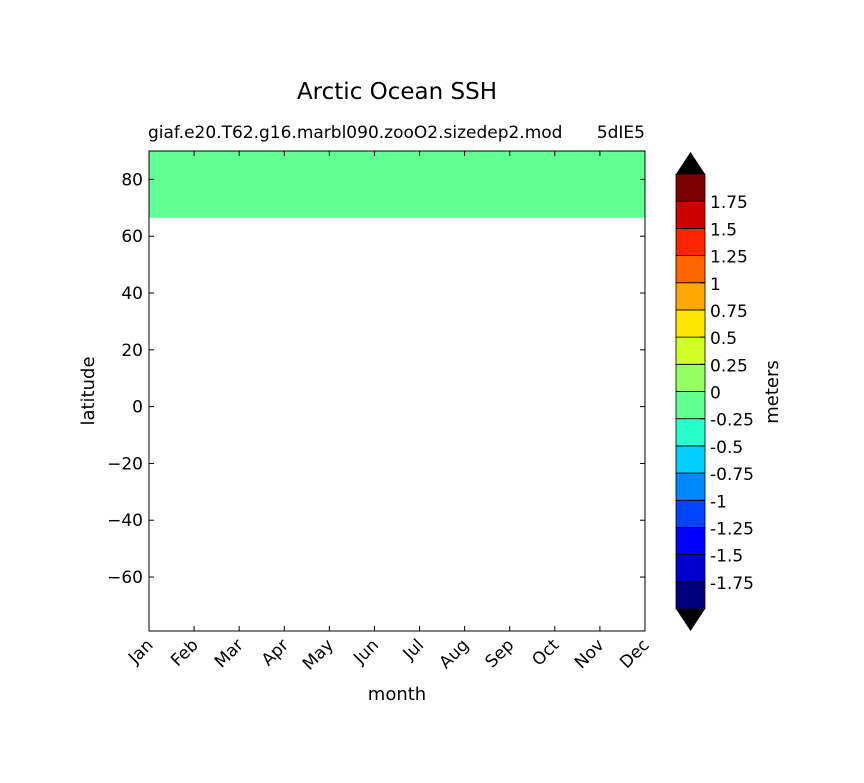 The width and height of the screenshot is (864, 783). Describe the element at coordinates (125, 521) in the screenshot. I see `y-tick-label: −40` at that location.